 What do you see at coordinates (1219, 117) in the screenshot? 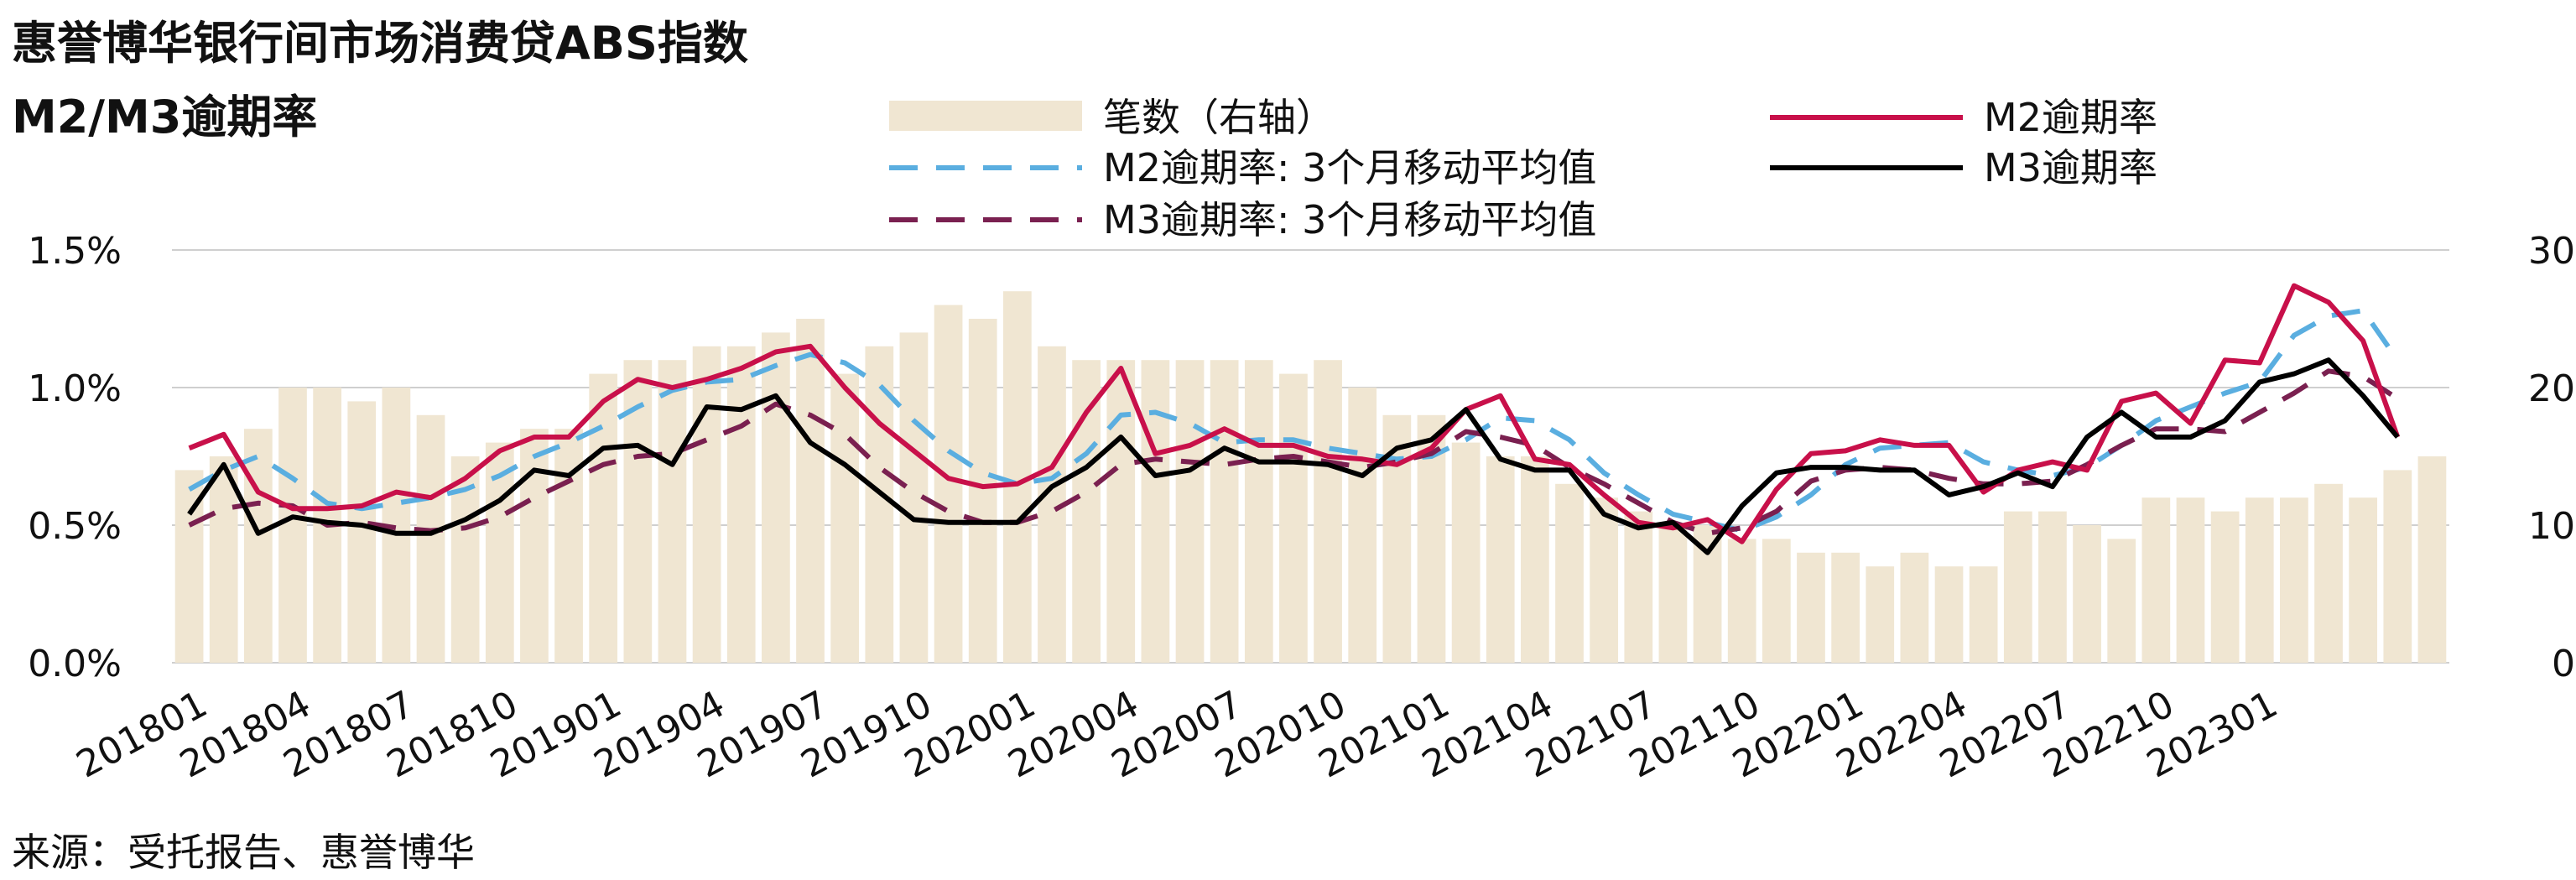
I see `legend-label: 笔数（右轴）` at bounding box center [1219, 117].